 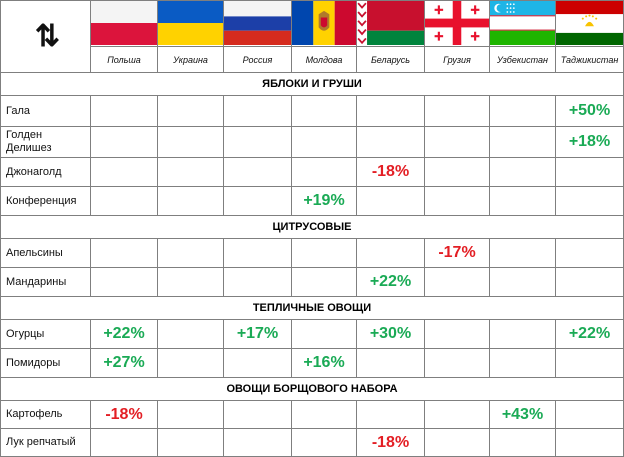 What do you see at coordinates (45, 442) in the screenshot?
I see `product-name: Лук репчатый` at bounding box center [45, 442].